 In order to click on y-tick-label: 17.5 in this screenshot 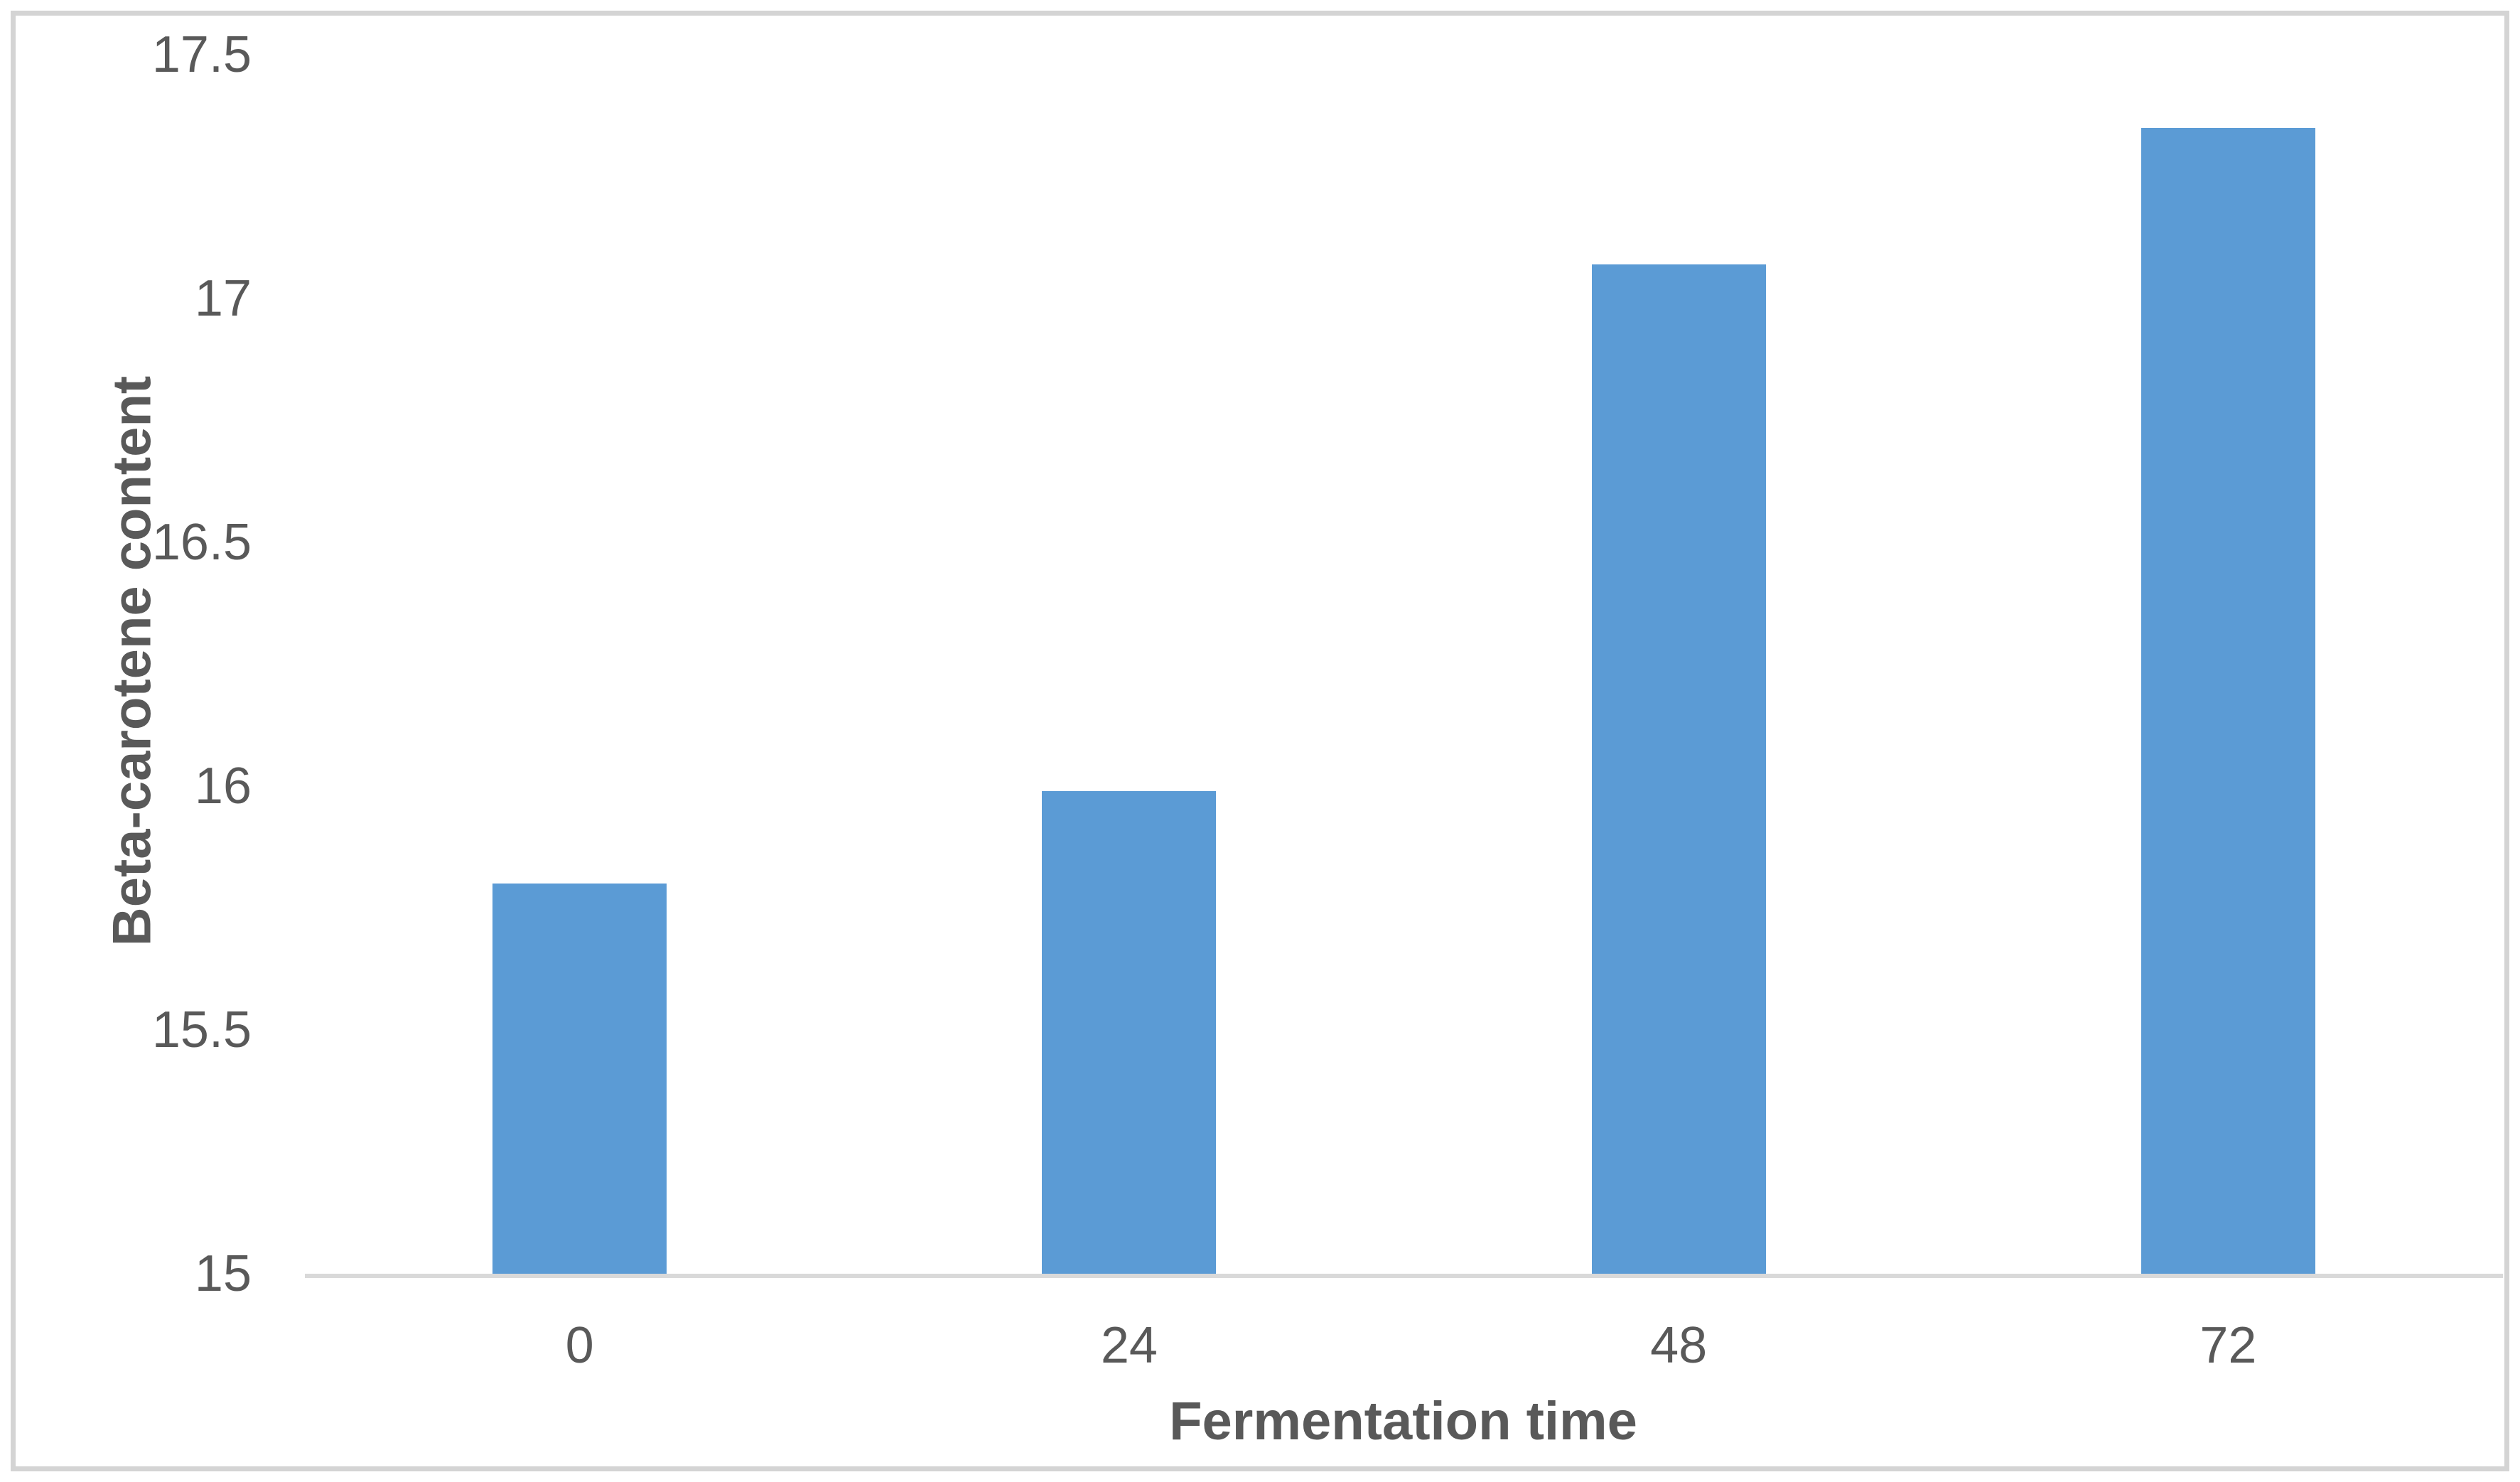, I will do `click(201, 54)`.